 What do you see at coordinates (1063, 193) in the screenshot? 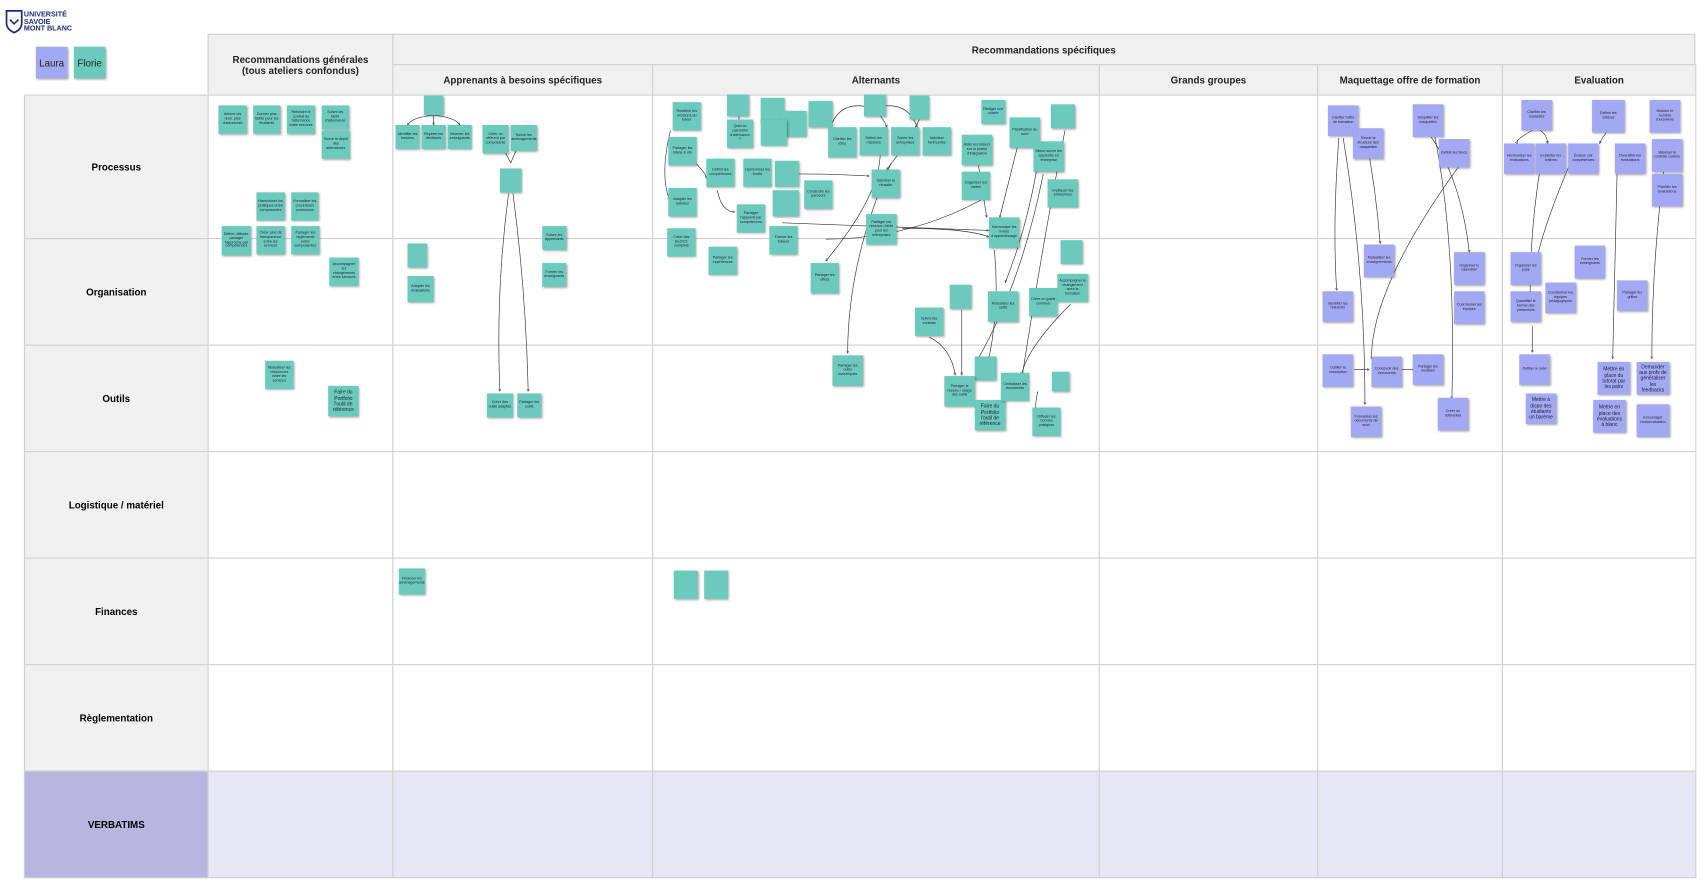
I see `sticky-note: Impliquer les entreprises` at bounding box center [1063, 193].